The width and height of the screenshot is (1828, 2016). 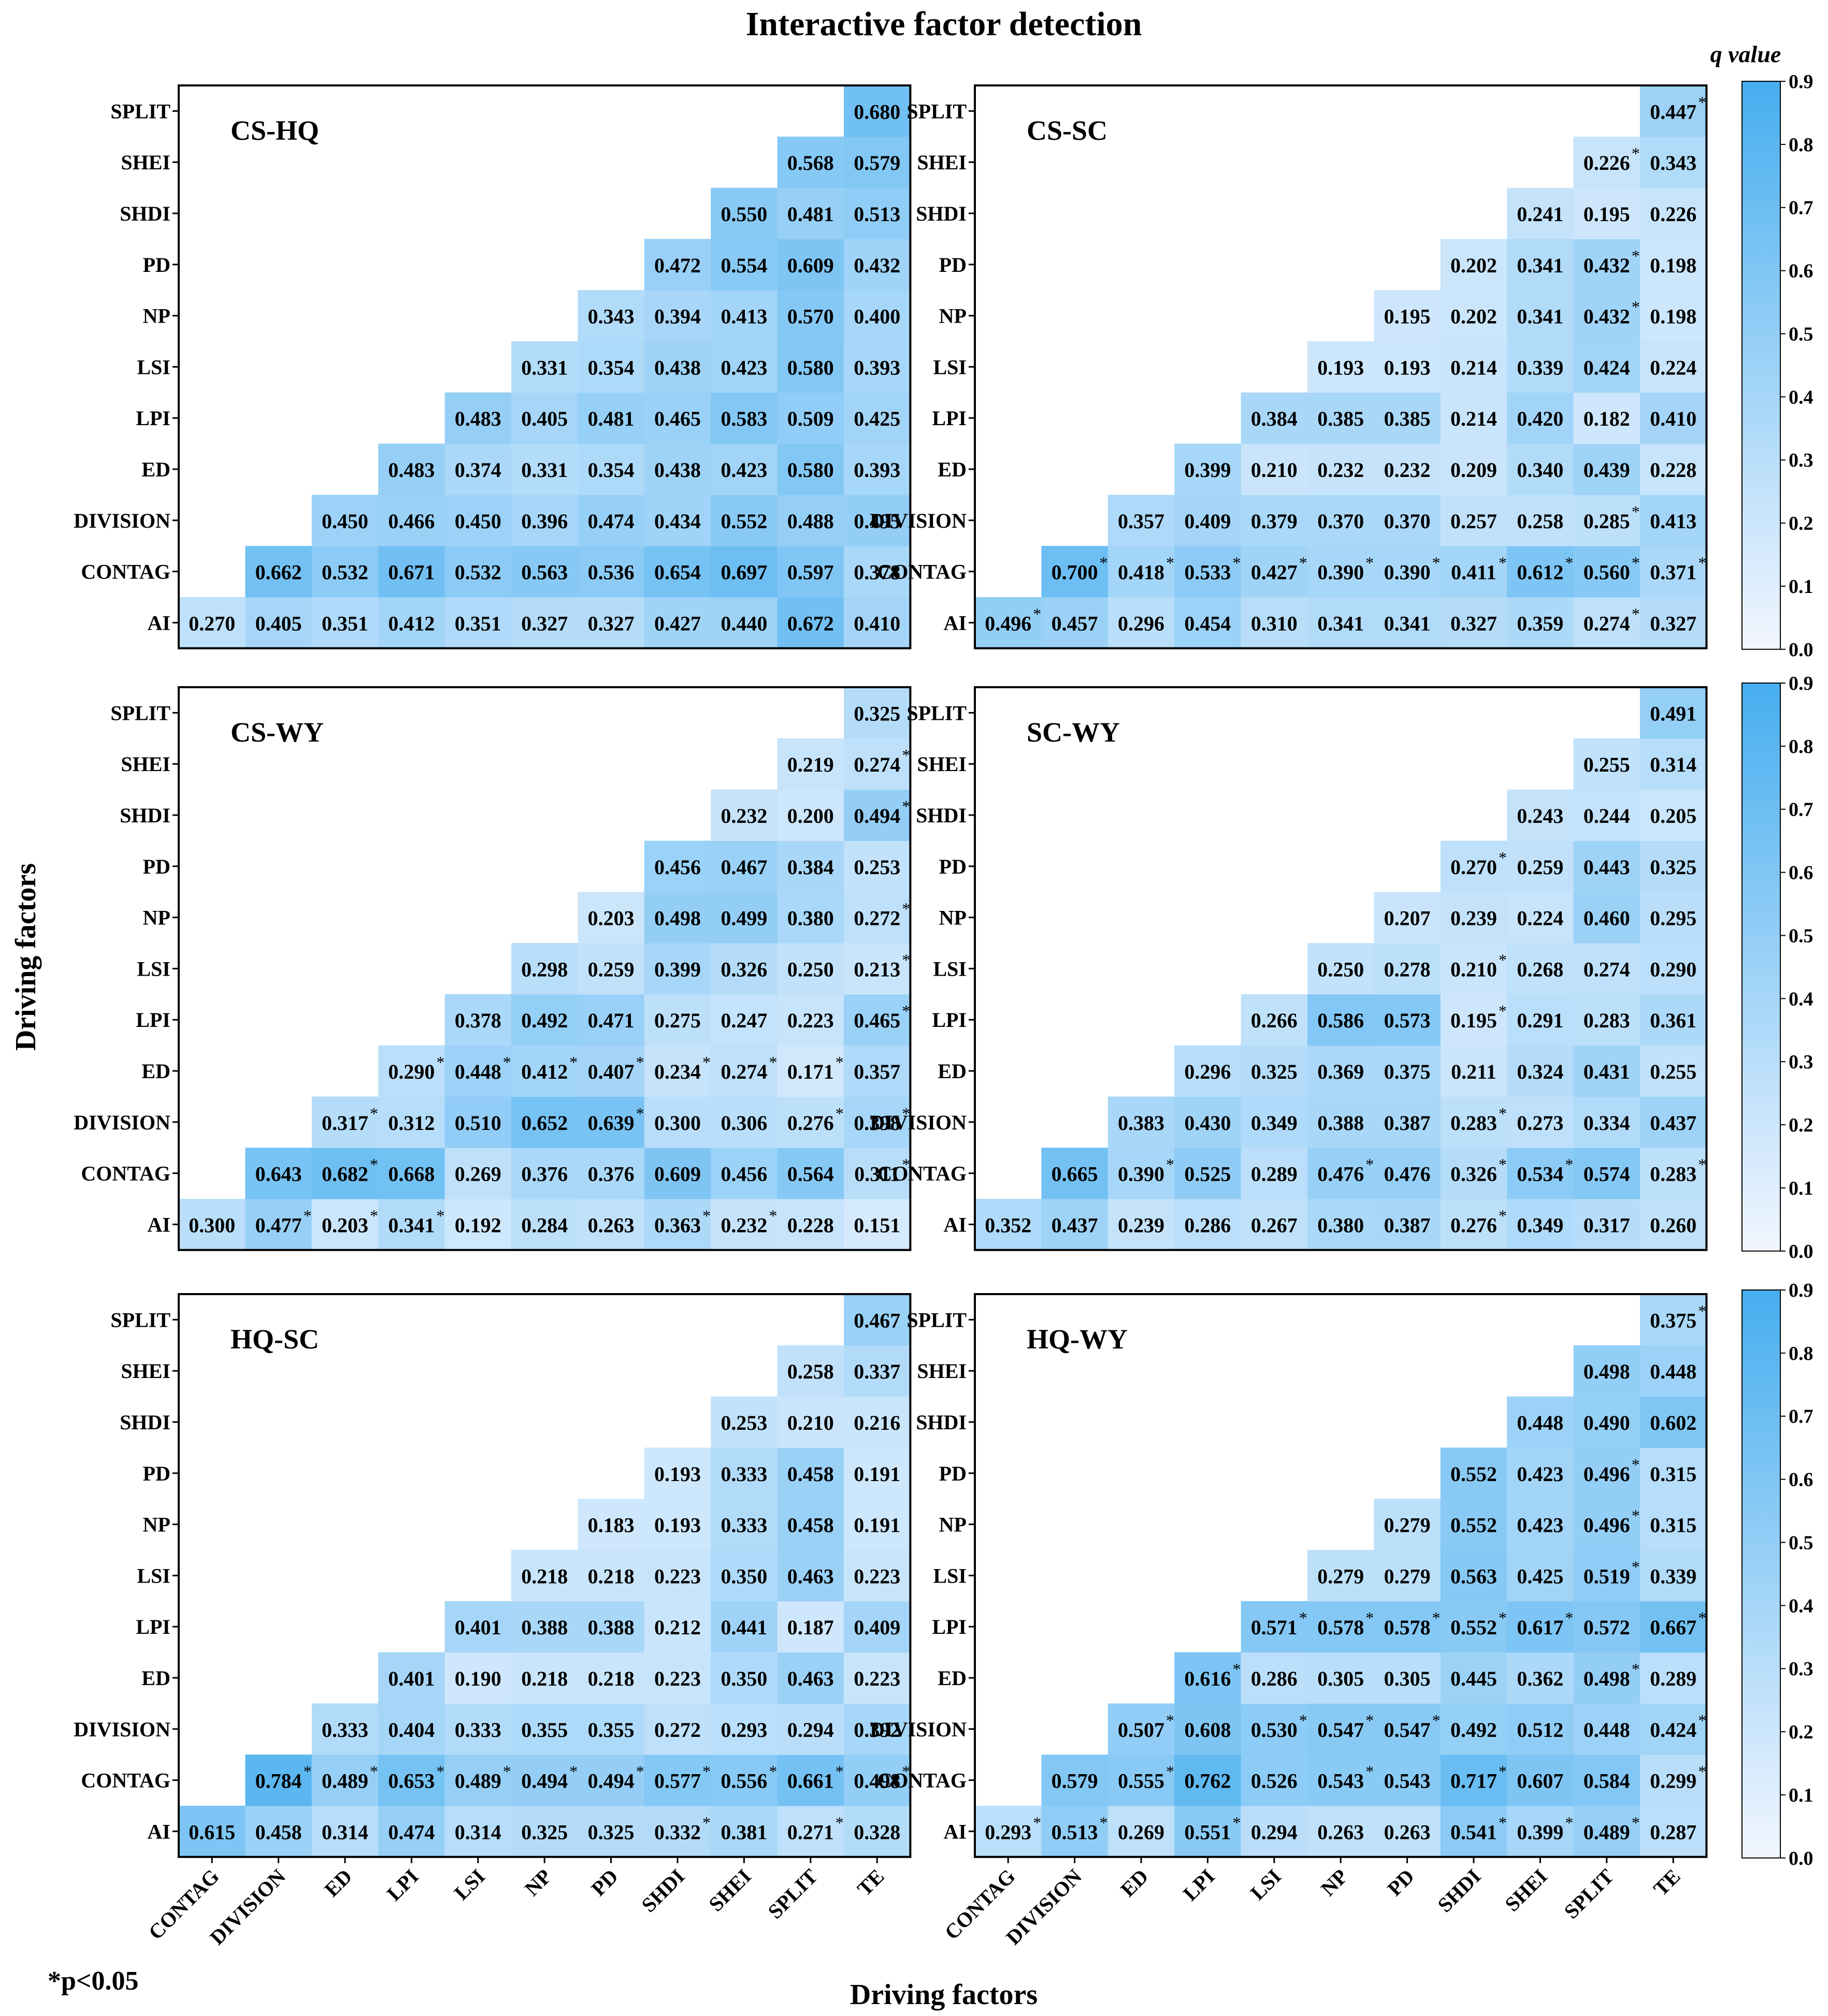 What do you see at coordinates (1540, 1422) in the screenshot?
I see `cell-value-label: 0.448` at bounding box center [1540, 1422].